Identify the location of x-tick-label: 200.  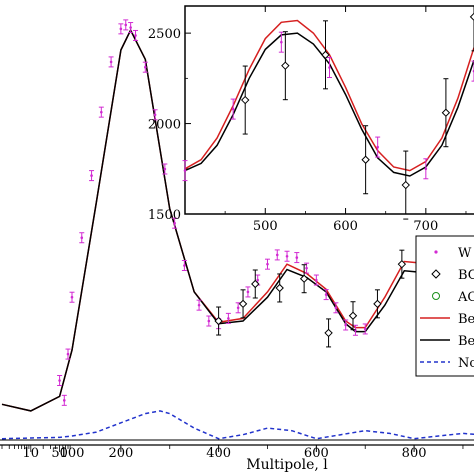
(120, 453).